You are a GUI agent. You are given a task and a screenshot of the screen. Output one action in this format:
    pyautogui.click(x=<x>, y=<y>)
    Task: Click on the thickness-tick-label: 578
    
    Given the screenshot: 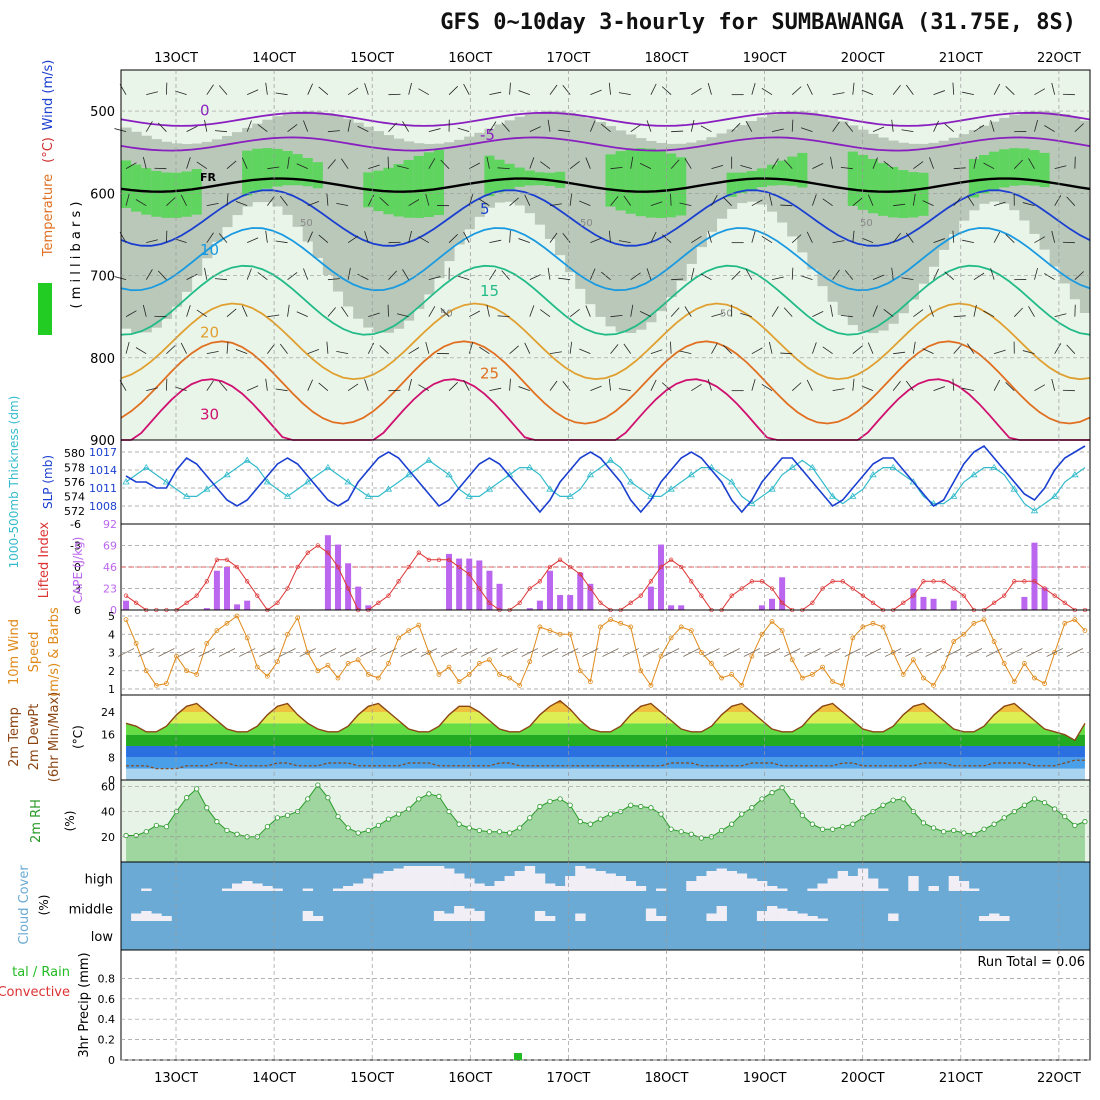 What is the action you would take?
    pyautogui.click(x=74, y=468)
    